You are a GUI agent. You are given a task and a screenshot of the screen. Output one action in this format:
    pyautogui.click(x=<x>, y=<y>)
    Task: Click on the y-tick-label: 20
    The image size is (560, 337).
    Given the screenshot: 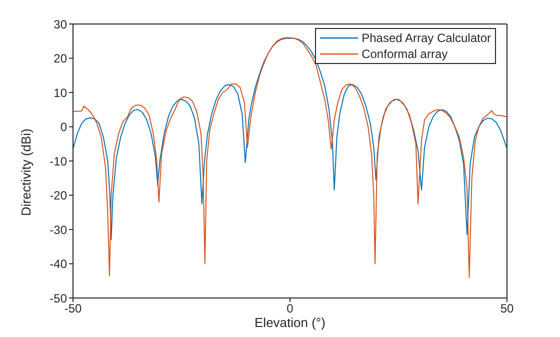 What is the action you would take?
    pyautogui.click(x=61, y=59)
    